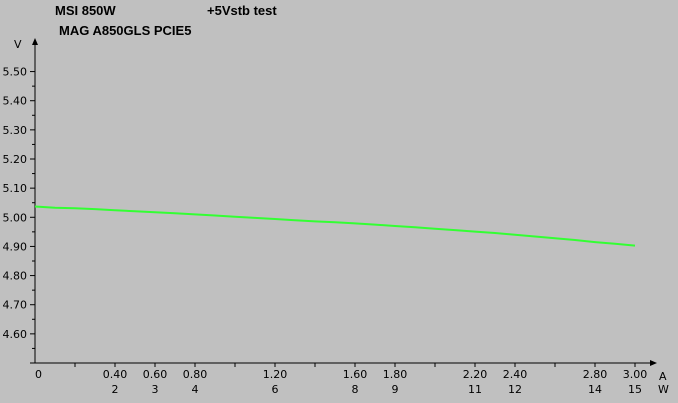 The image size is (678, 403). What do you see at coordinates (18, 44) in the screenshot?
I see `y-axis-label: V` at bounding box center [18, 44].